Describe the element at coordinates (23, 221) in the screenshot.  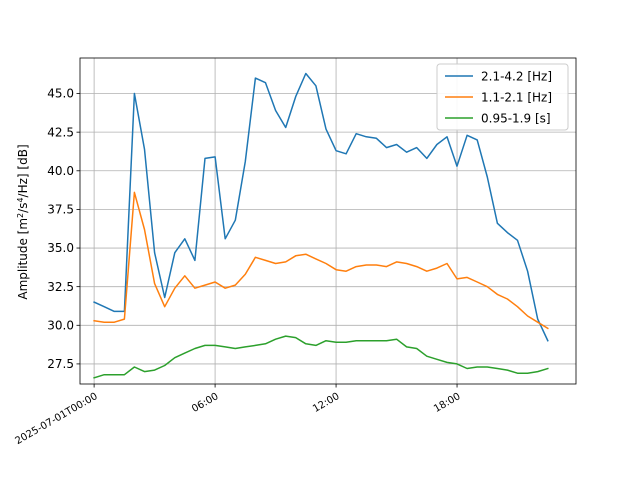
I see `y-axis-label: Amplitude [m2/s4/Hz] [dB]` at that location.